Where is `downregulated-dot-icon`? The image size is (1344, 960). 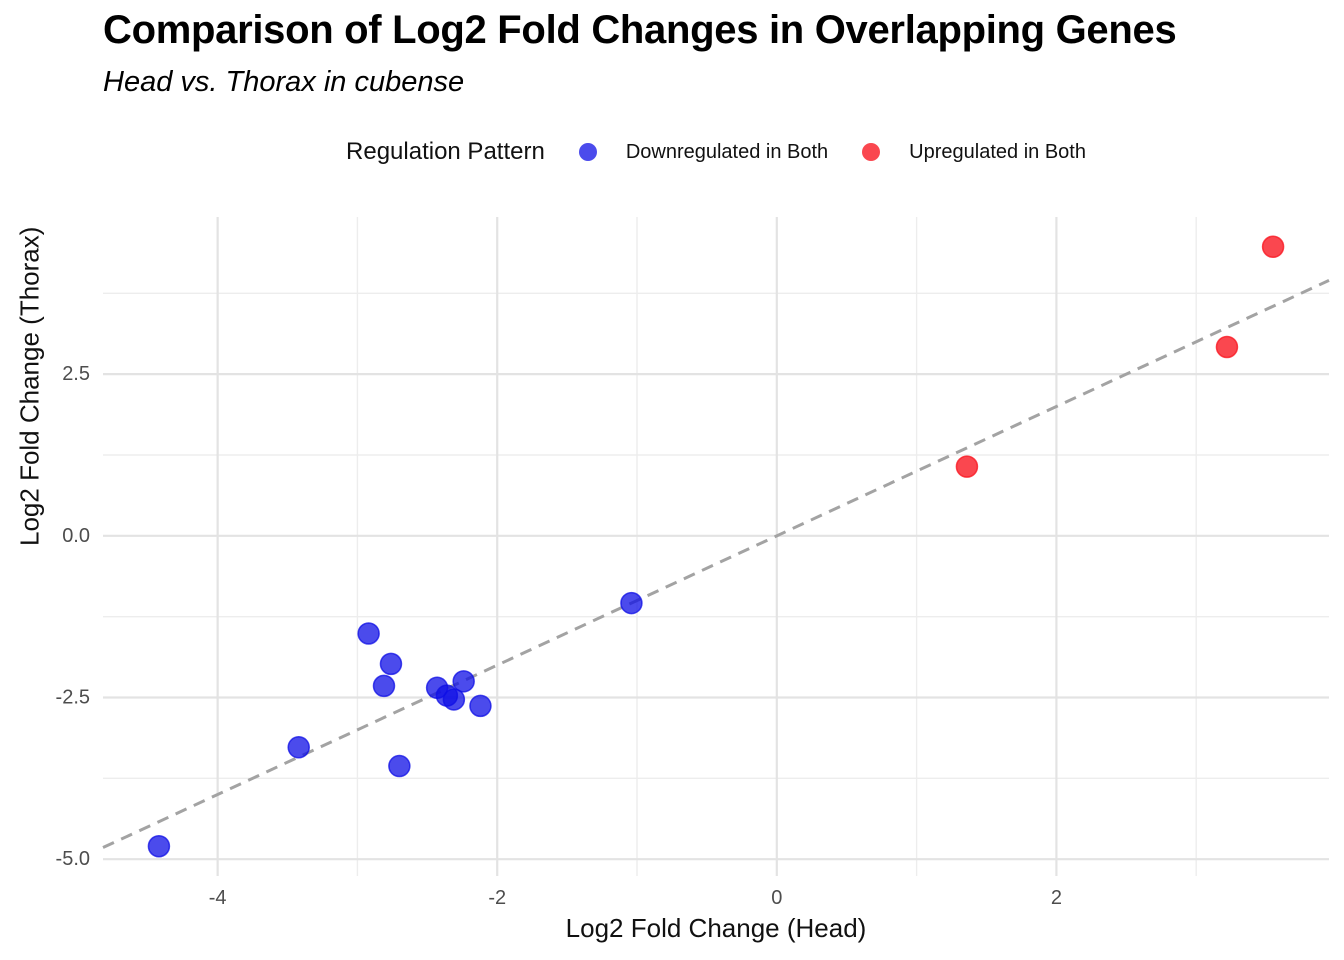 downregulated-dot-icon is located at coordinates (587, 152).